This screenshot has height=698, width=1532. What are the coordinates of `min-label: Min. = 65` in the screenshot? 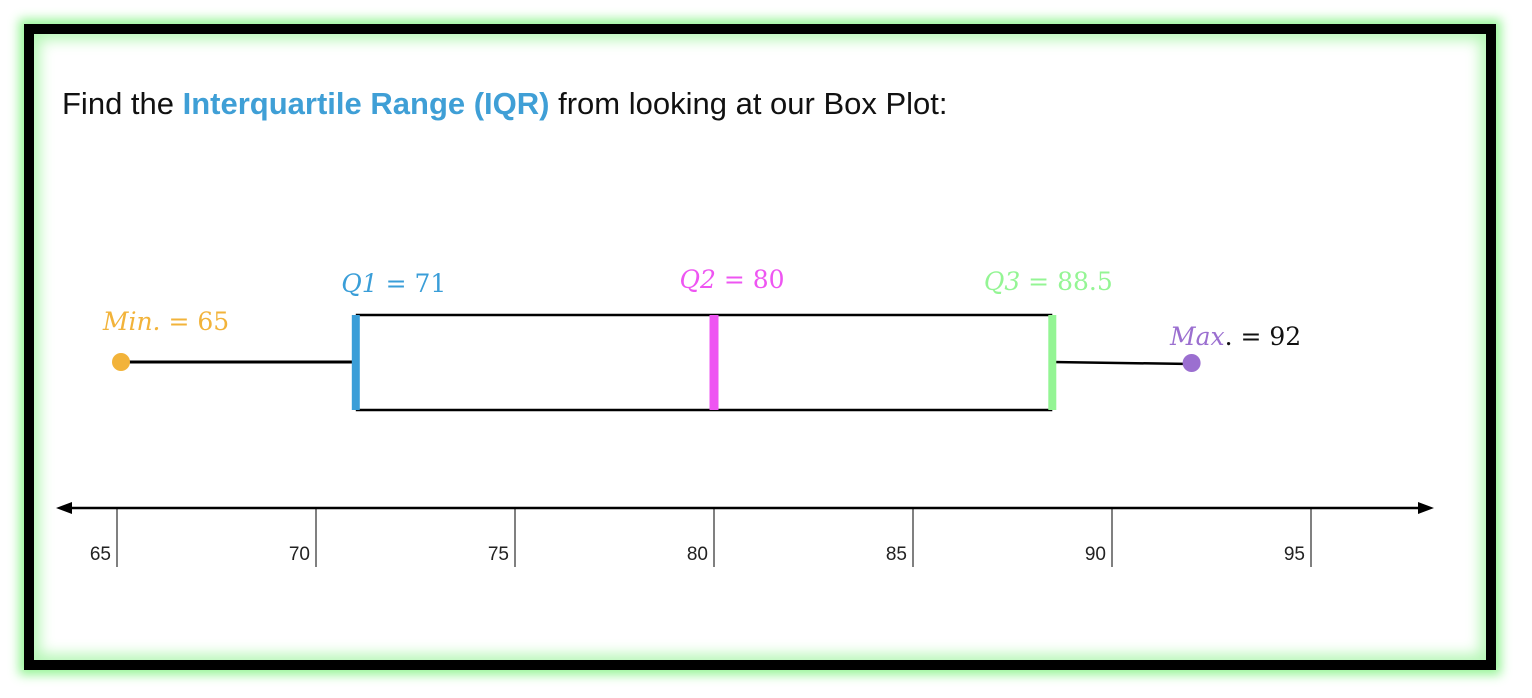 It's located at (165, 321).